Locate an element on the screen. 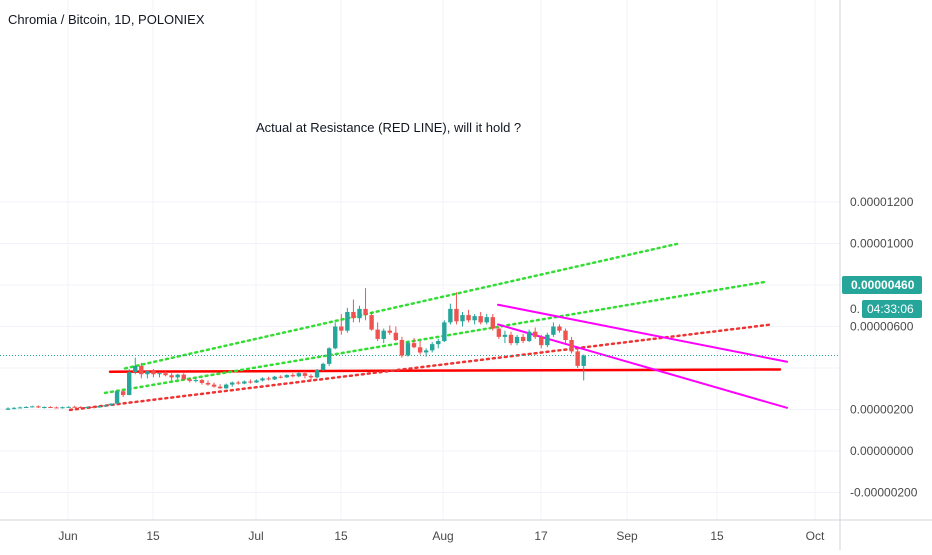 Image resolution: width=932 pixels, height=555 pixels. candles is located at coordinates (295, 349).